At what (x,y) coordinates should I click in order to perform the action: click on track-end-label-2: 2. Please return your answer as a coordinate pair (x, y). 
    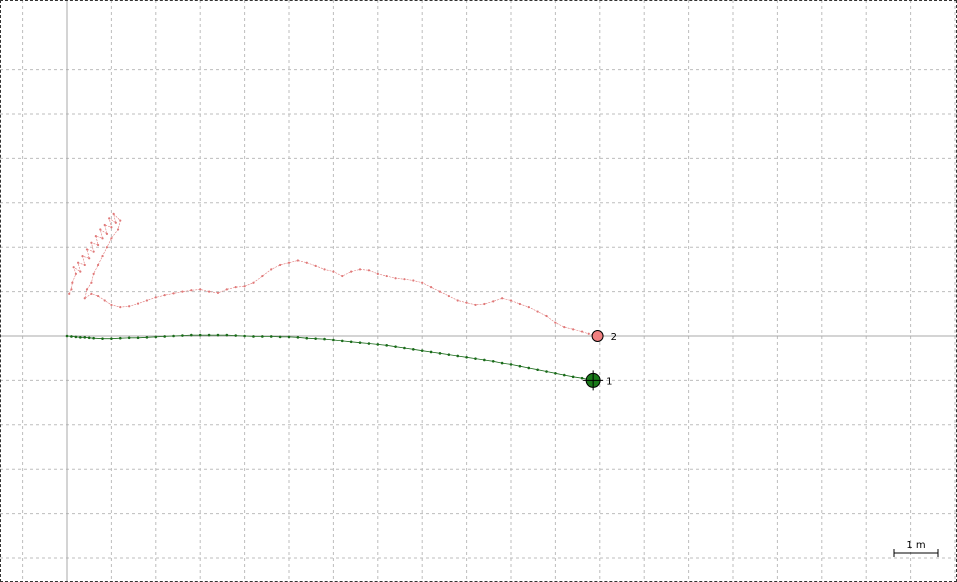
    Looking at the image, I should click on (614, 337).